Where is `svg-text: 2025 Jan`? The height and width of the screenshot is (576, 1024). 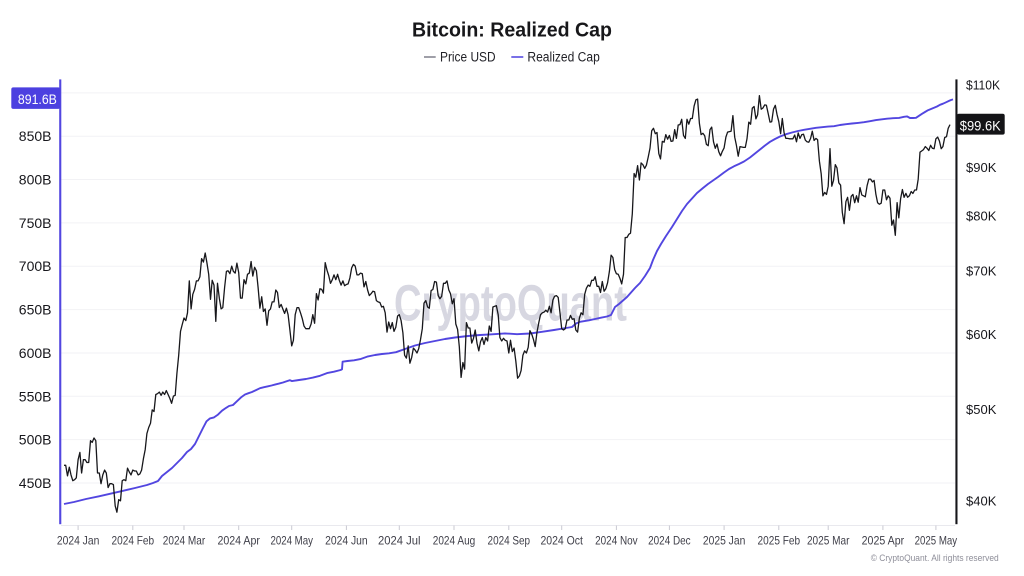
svg-text: 2025 Jan is located at coordinates (724, 541).